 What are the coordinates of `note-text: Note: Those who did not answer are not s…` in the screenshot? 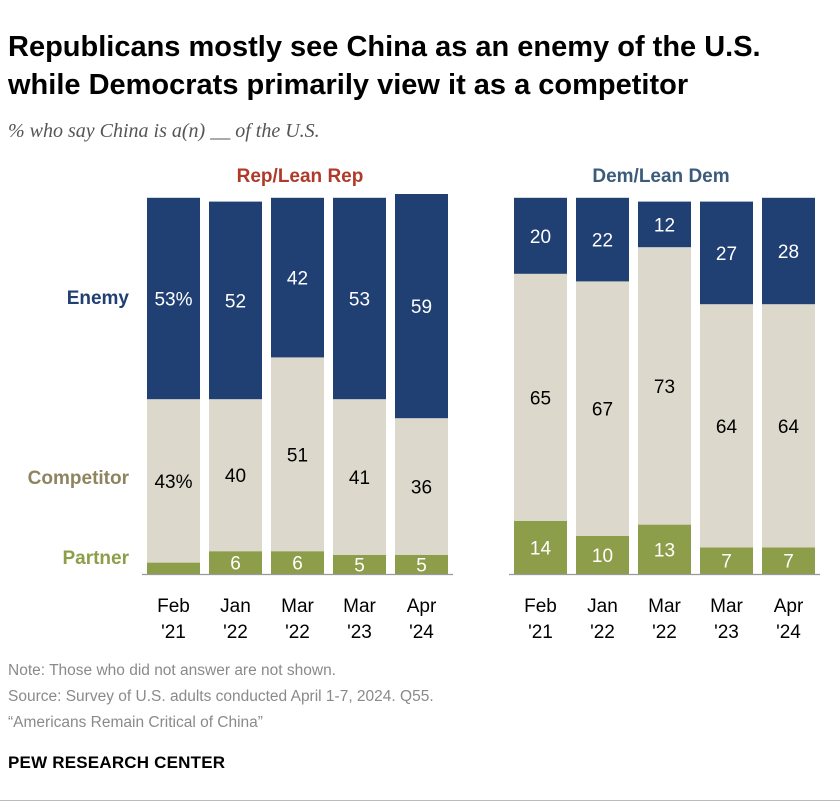 It's located at (172, 670).